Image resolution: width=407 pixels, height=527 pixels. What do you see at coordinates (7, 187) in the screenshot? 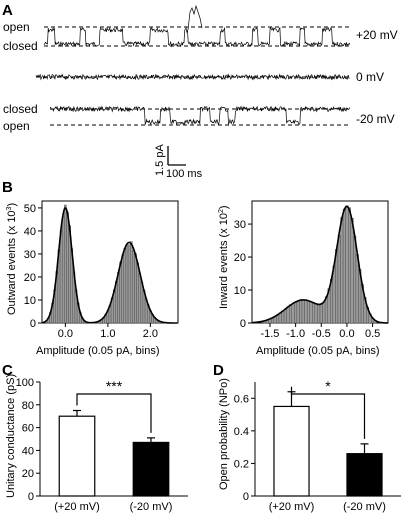
I see `panel-b-letter: B` at bounding box center [7, 187].